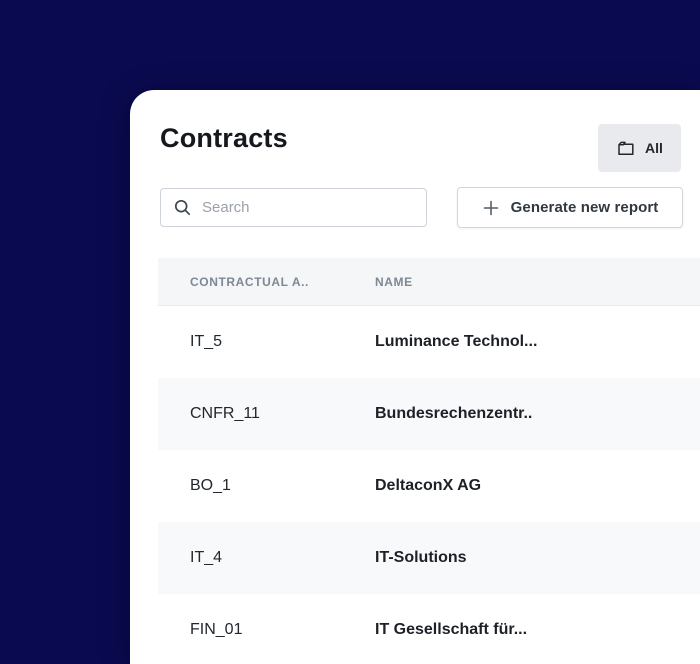 This screenshot has height=664, width=700. What do you see at coordinates (491, 208) in the screenshot?
I see `plus-icon` at bounding box center [491, 208].